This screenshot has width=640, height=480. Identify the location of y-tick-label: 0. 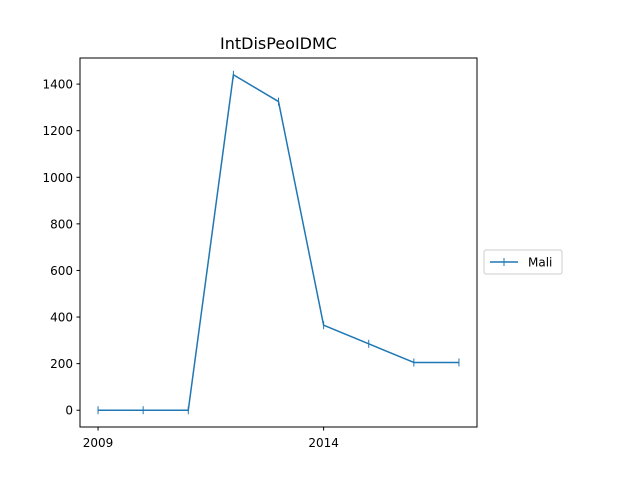
(69, 411).